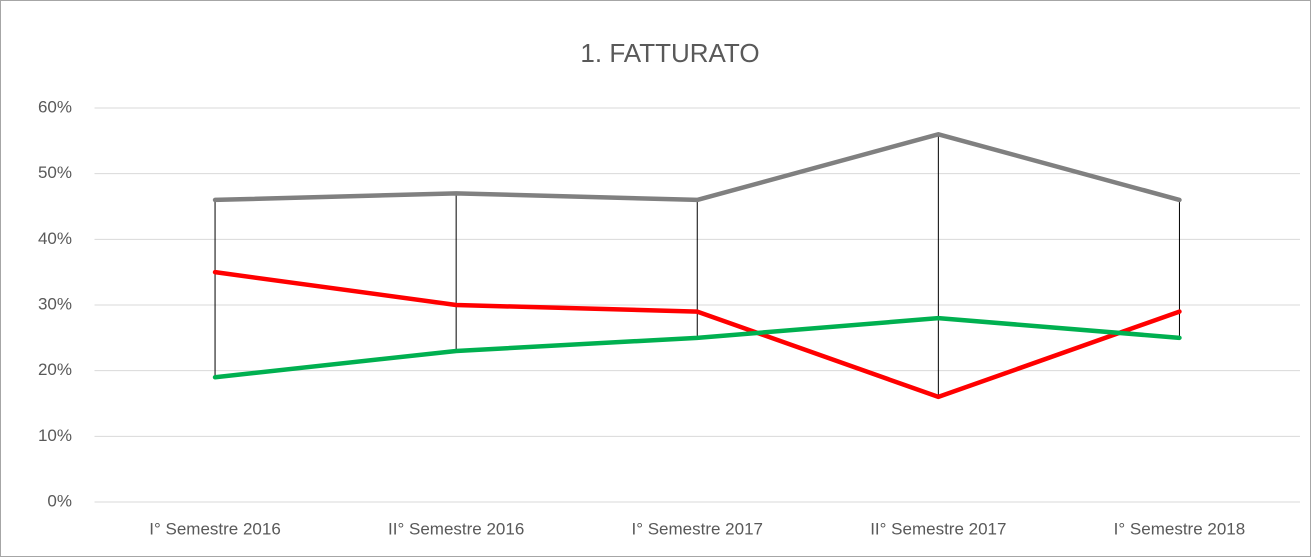  What do you see at coordinates (55, 238) in the screenshot?
I see `y-tick-label: 40%` at bounding box center [55, 238].